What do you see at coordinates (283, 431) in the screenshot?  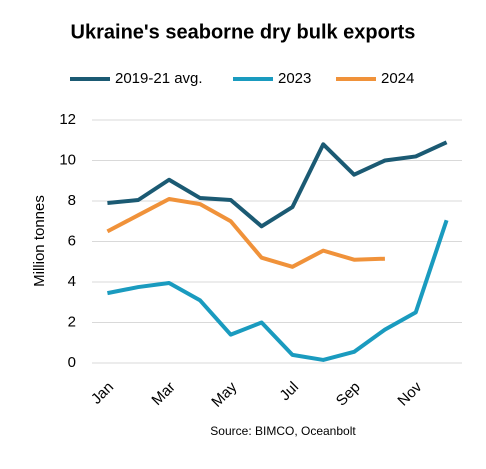 I see `source: Source: BIMCO, Oceanbolt` at bounding box center [283, 431].